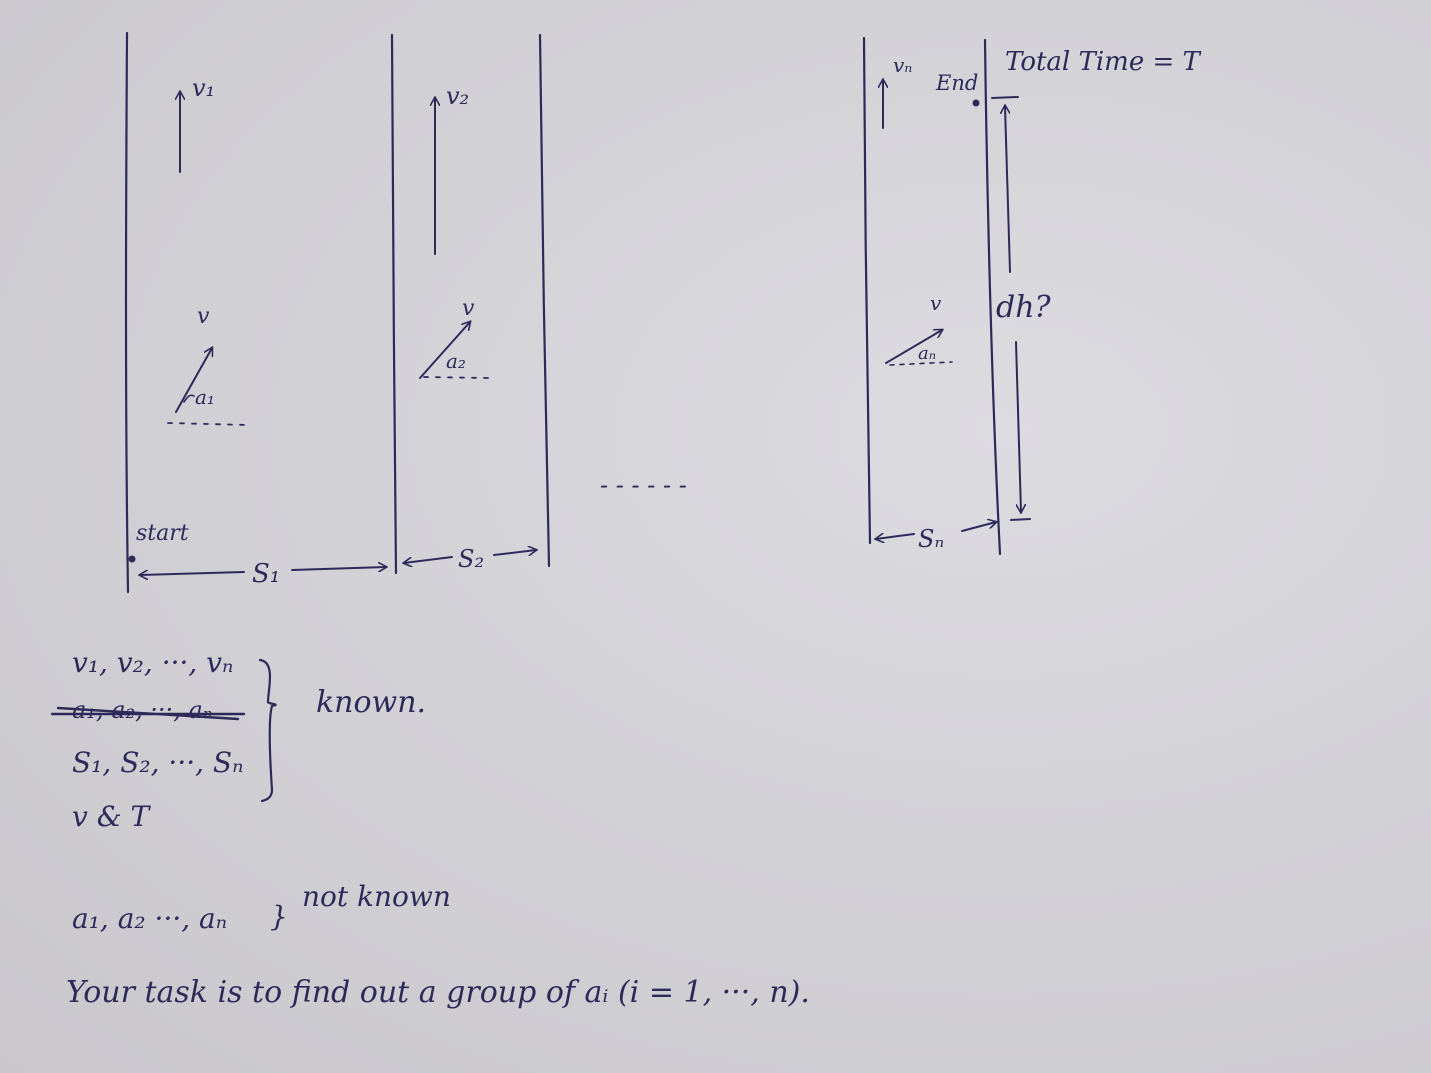 Image resolution: width=1431 pixels, height=1073 pixels. Describe the element at coordinates (157, 762) in the screenshot. I see `known-line: S₁, S₂, ···, Sₙ` at that location.